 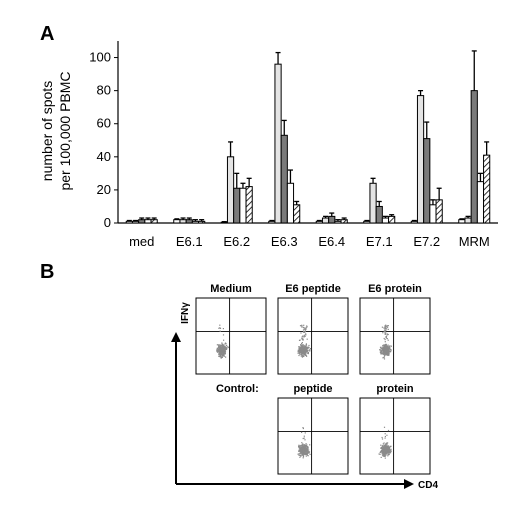 What do you see at coordinates (47, 272) in the screenshot?
I see `panel-b-label: B` at bounding box center [47, 272].